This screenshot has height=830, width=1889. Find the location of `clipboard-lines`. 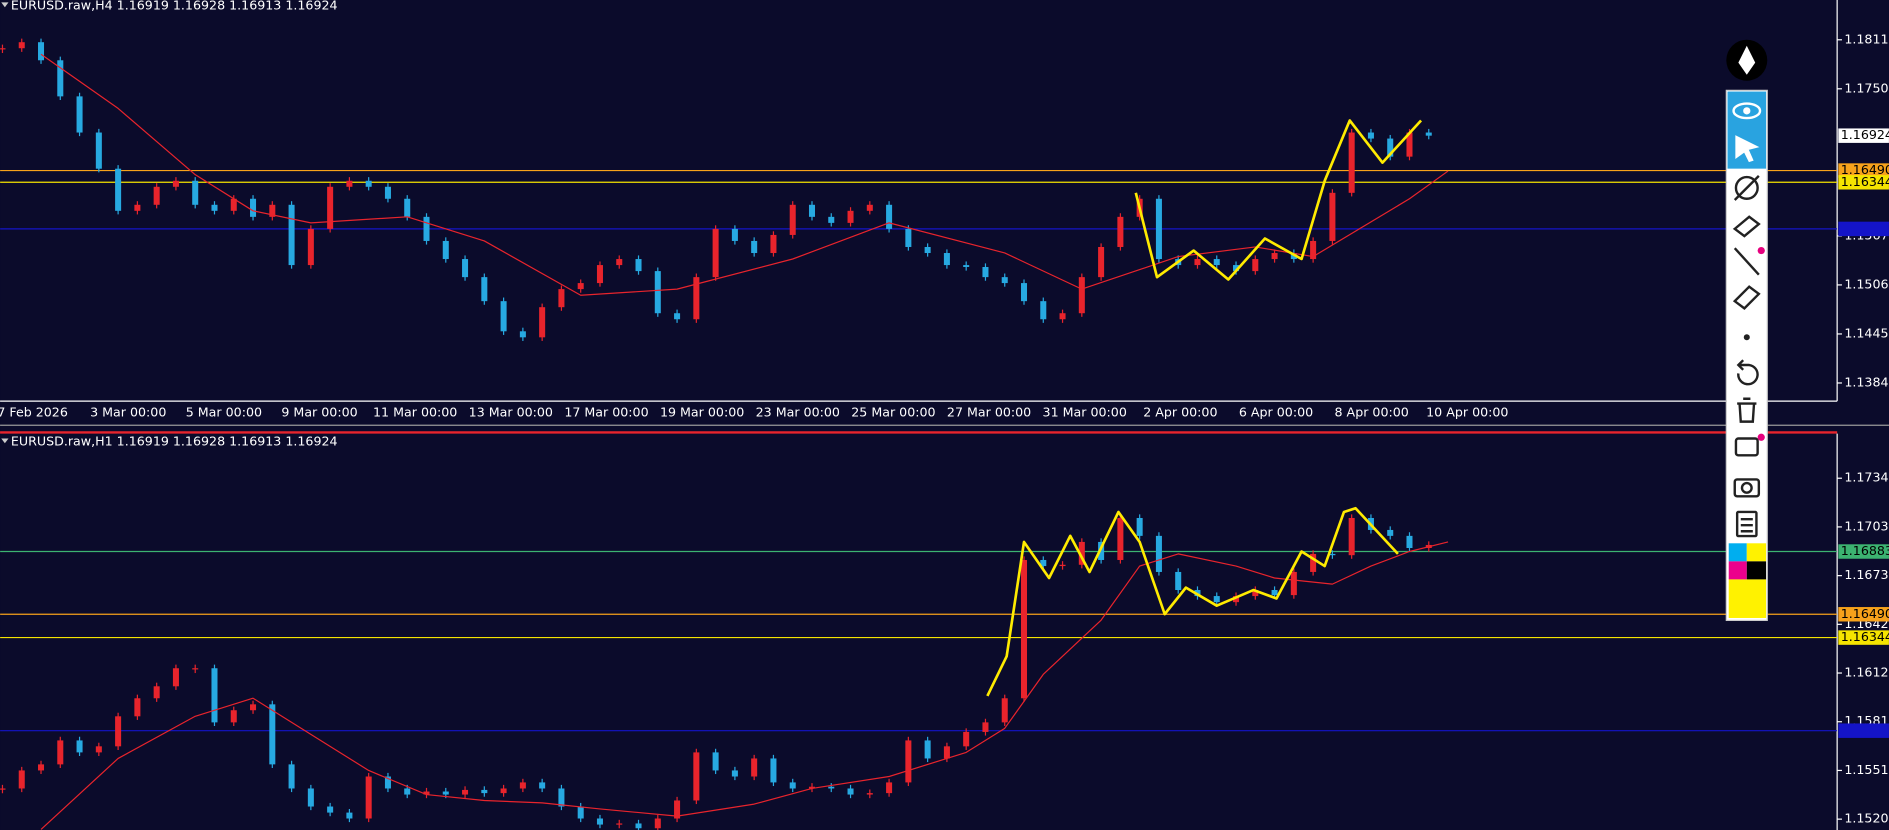

clipboard-lines is located at coordinates (1746, 525).